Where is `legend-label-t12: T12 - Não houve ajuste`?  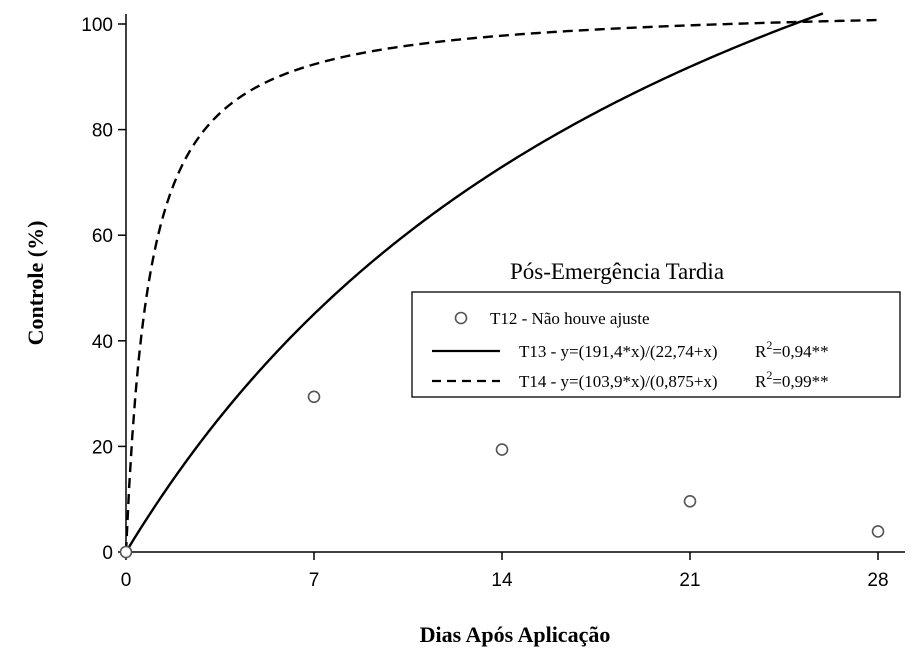
legend-label-t12: T12 - Não houve ajuste is located at coordinates (570, 318).